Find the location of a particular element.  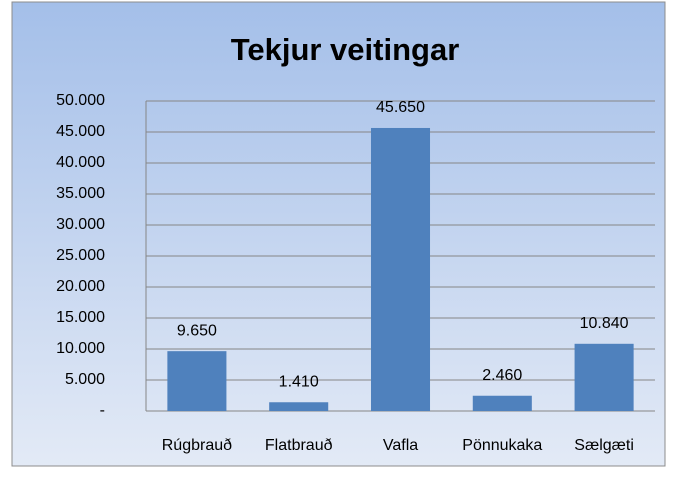

y-tick-label: 30.000 is located at coordinates (80, 224).